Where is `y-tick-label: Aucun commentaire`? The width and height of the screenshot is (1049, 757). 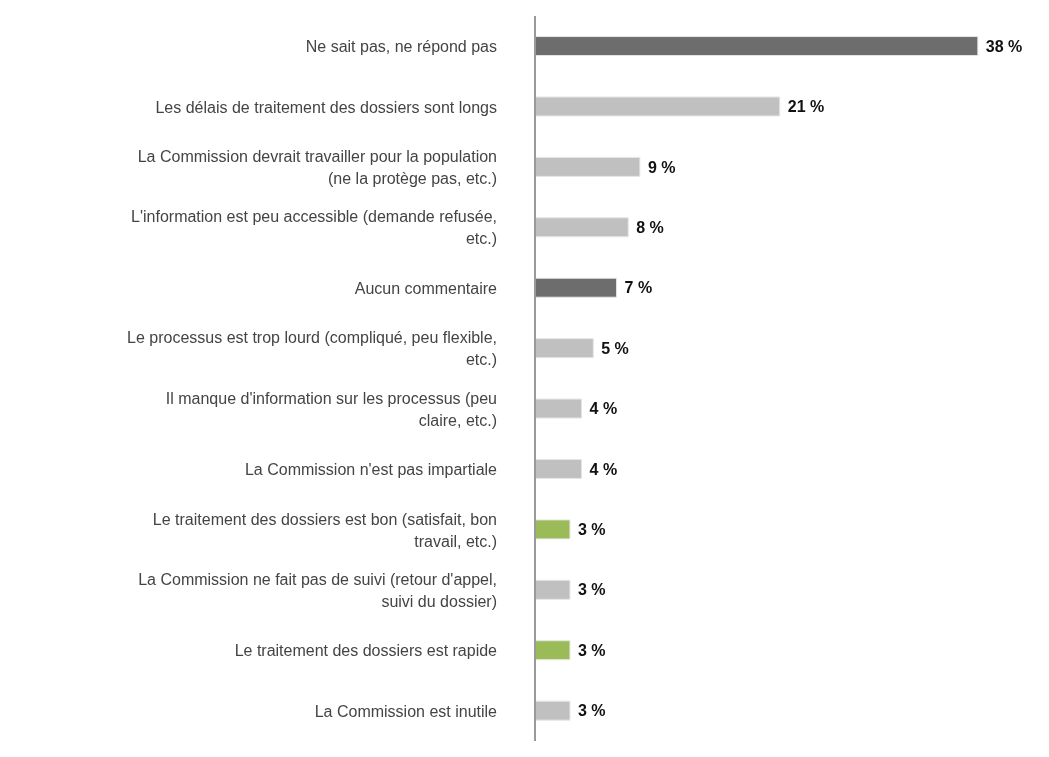 y-tick-label: Aucun commentaire is located at coordinates (426, 288).